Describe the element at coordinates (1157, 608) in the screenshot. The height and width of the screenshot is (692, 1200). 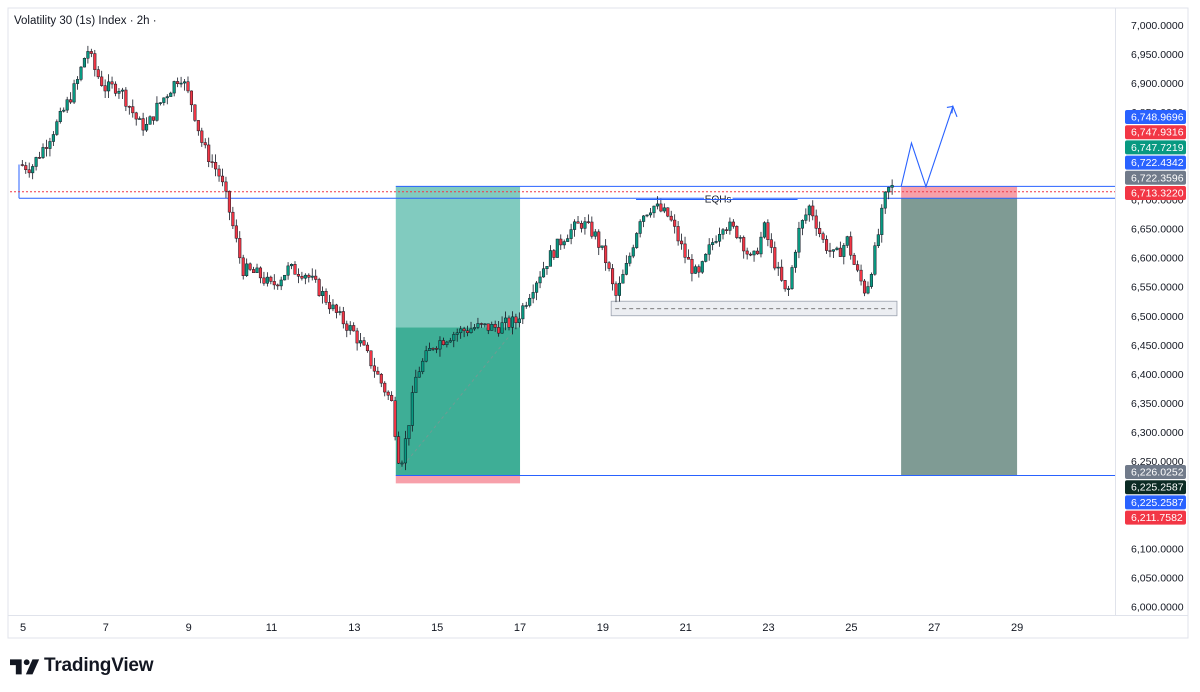
I see `y-tick-label: 6,000.0000` at that location.